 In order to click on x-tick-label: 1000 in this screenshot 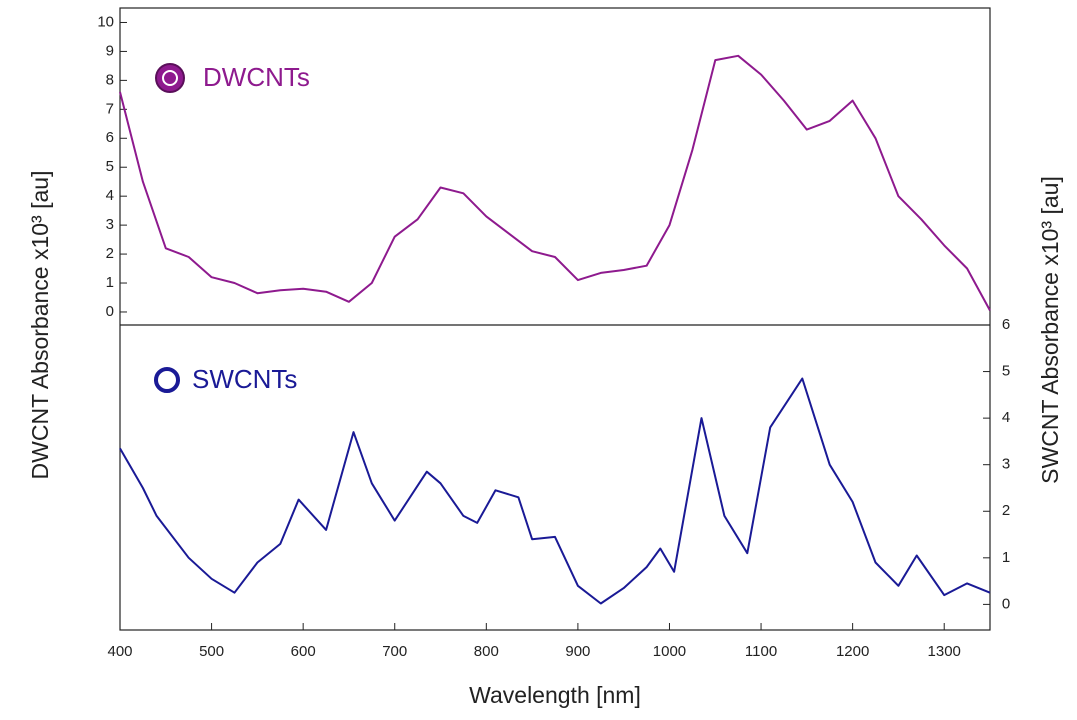, I will do `click(669, 651)`.